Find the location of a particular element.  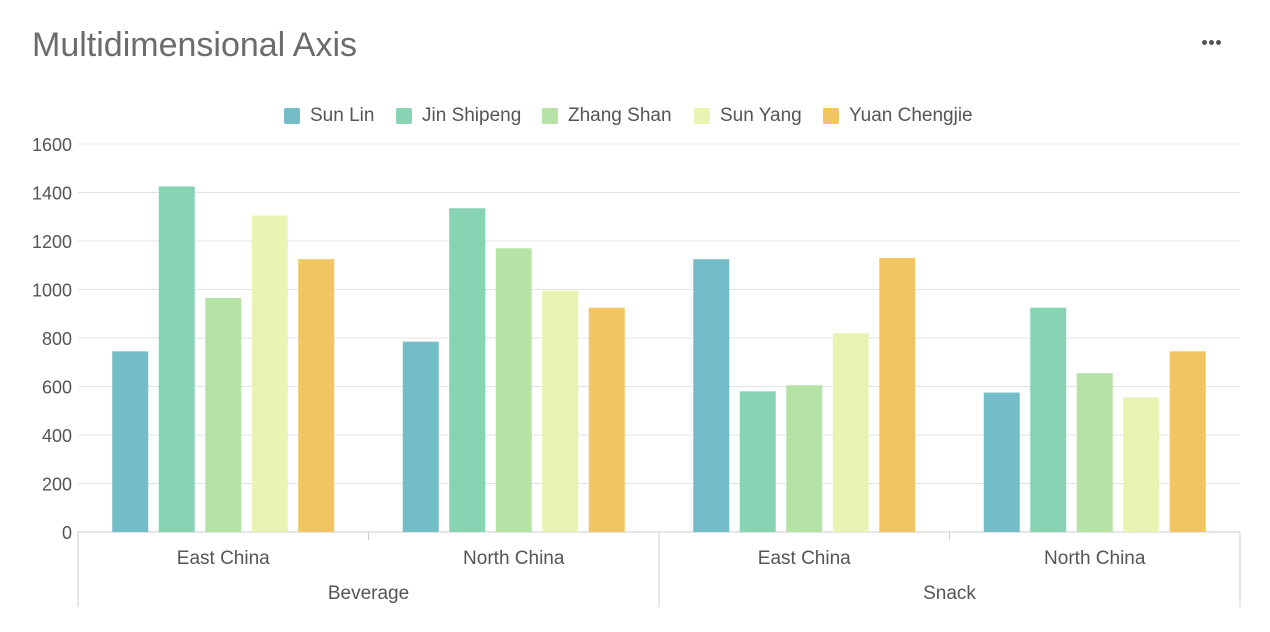

y-tick-label: 1200 is located at coordinates (52, 242).